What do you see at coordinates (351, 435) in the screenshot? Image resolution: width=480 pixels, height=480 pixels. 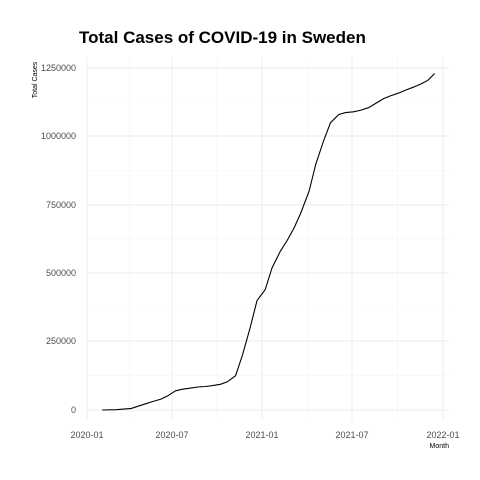 I see `x-tick-label: 2021-07` at bounding box center [351, 435].